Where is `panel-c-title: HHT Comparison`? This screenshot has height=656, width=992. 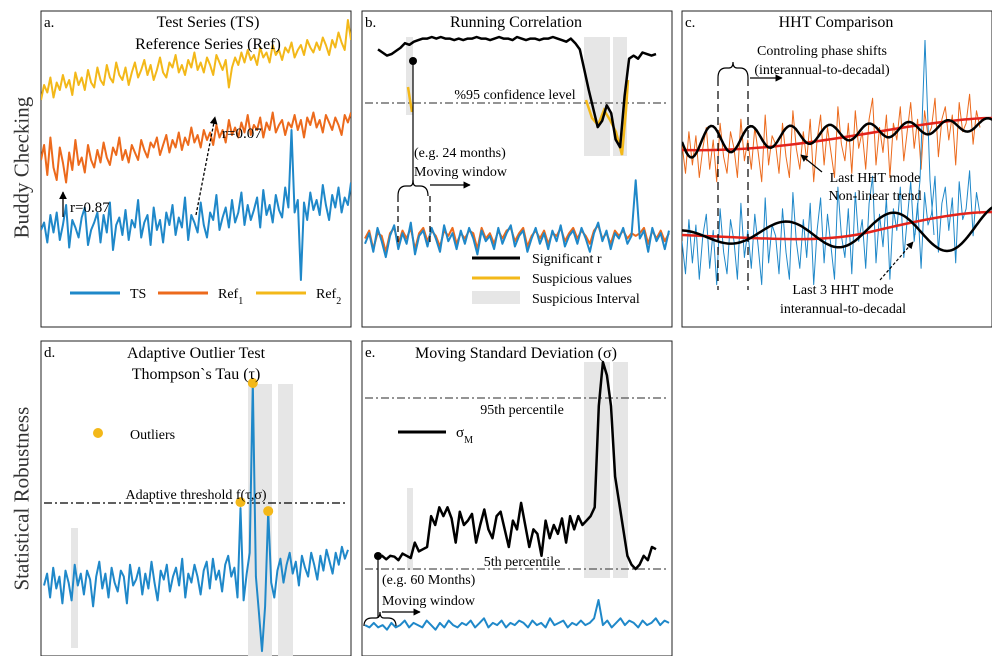 panel-c-title: HHT Comparison is located at coordinates (836, 22).